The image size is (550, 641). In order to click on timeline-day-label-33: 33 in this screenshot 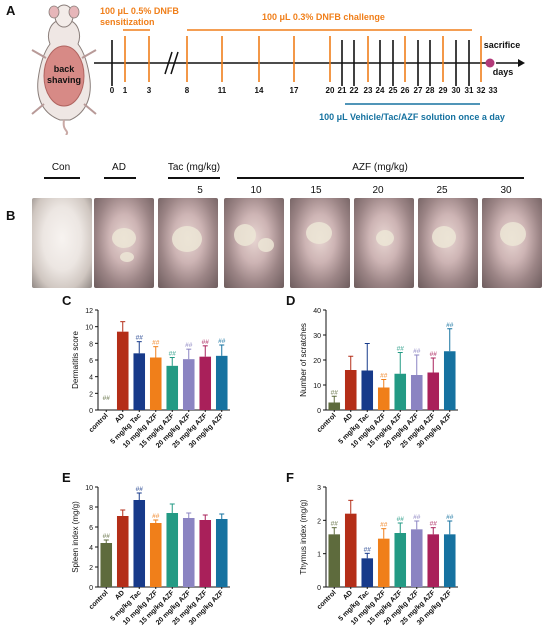, I will do `click(493, 90)`.